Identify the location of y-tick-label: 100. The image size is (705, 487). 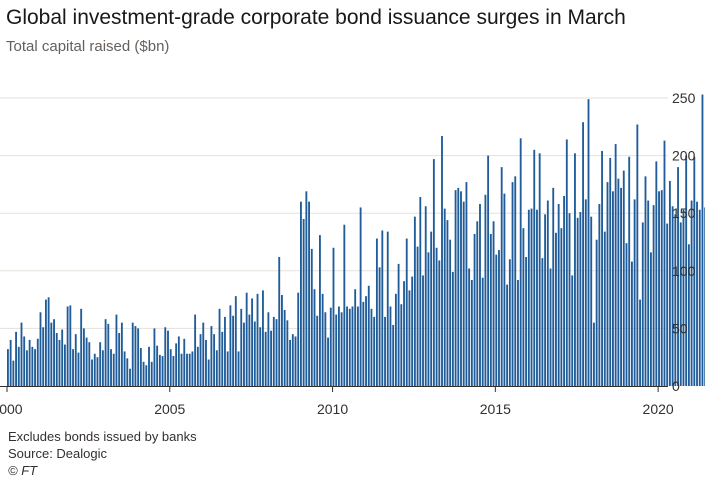
(684, 271).